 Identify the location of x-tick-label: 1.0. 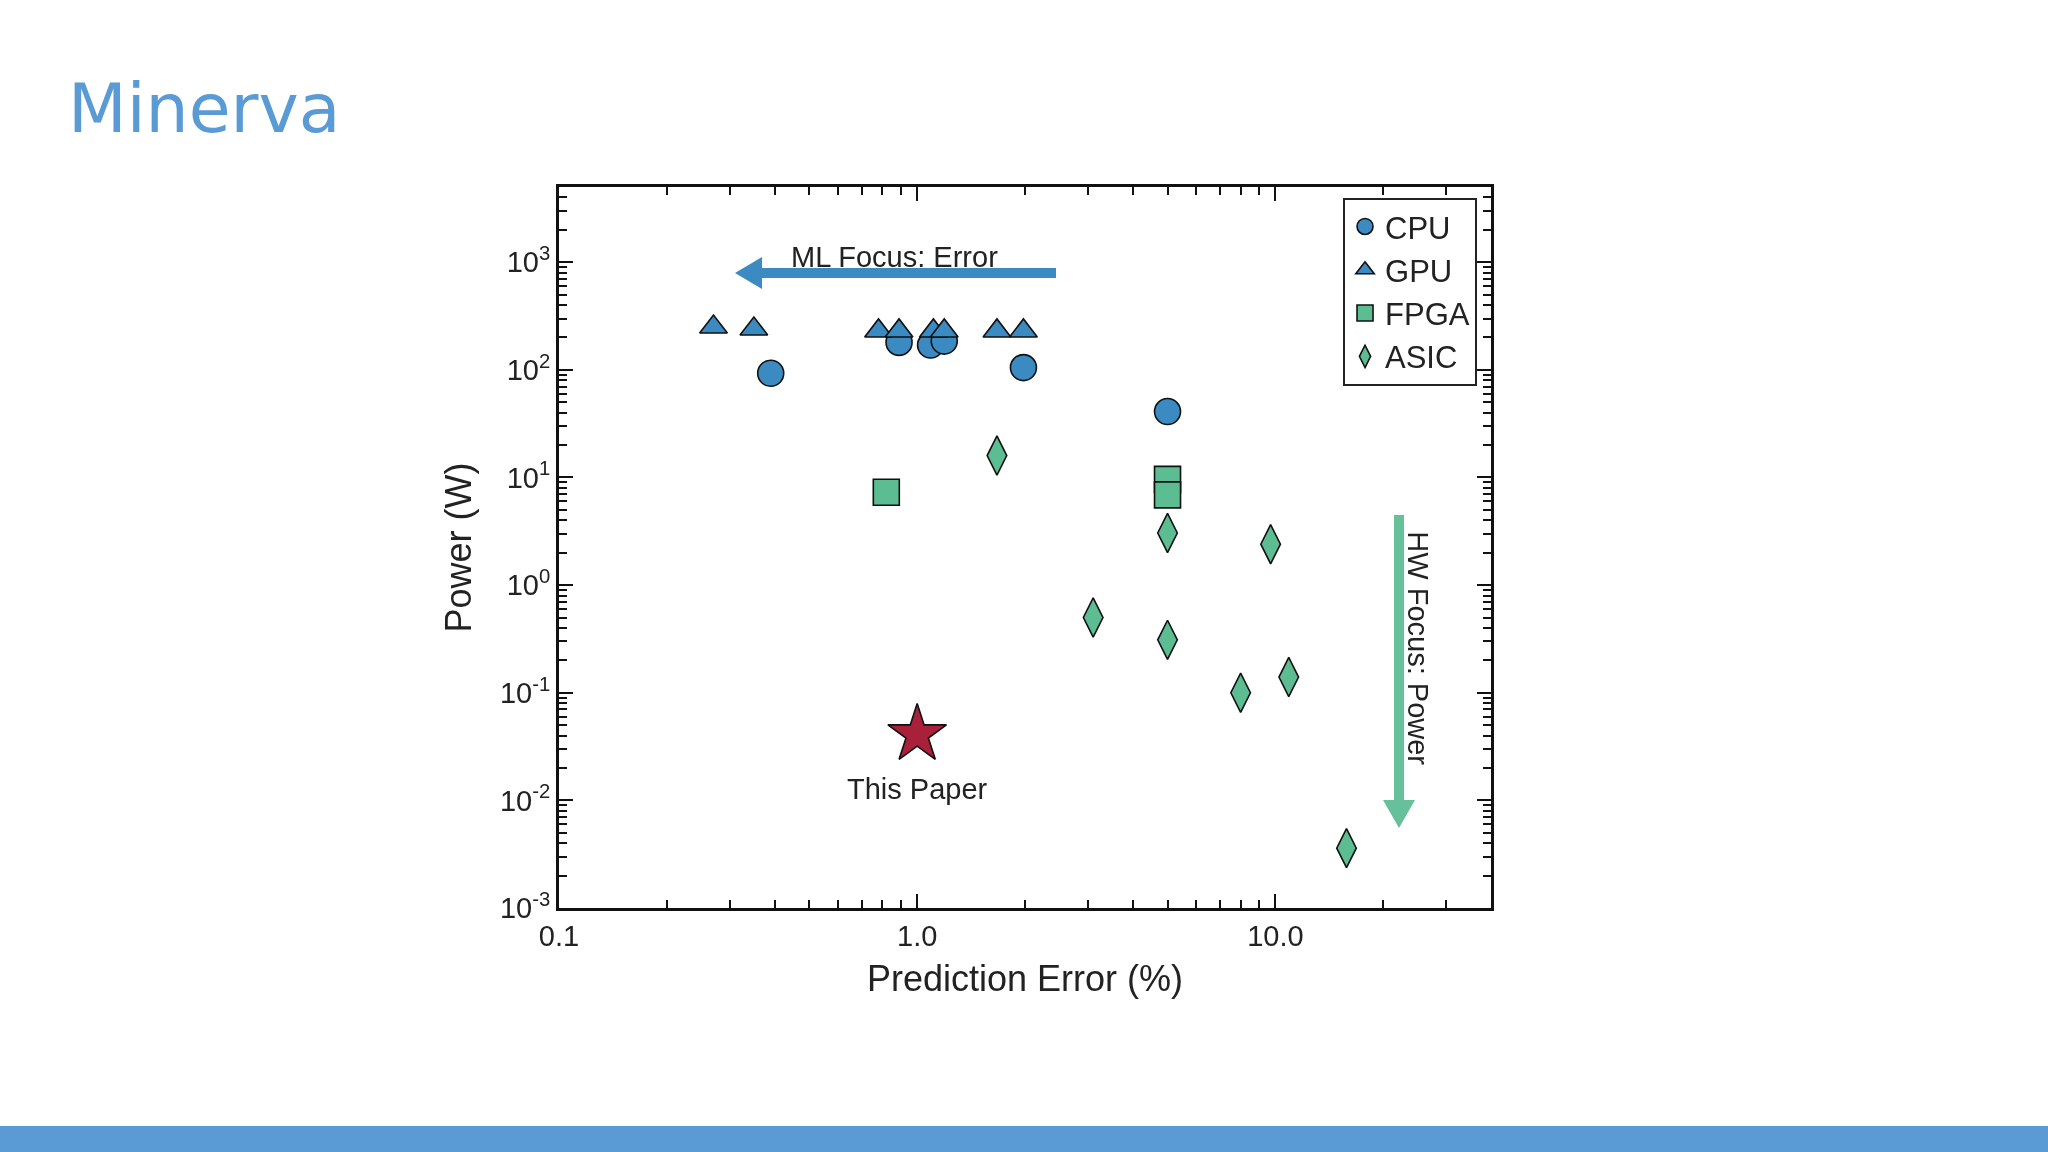
(917, 935).